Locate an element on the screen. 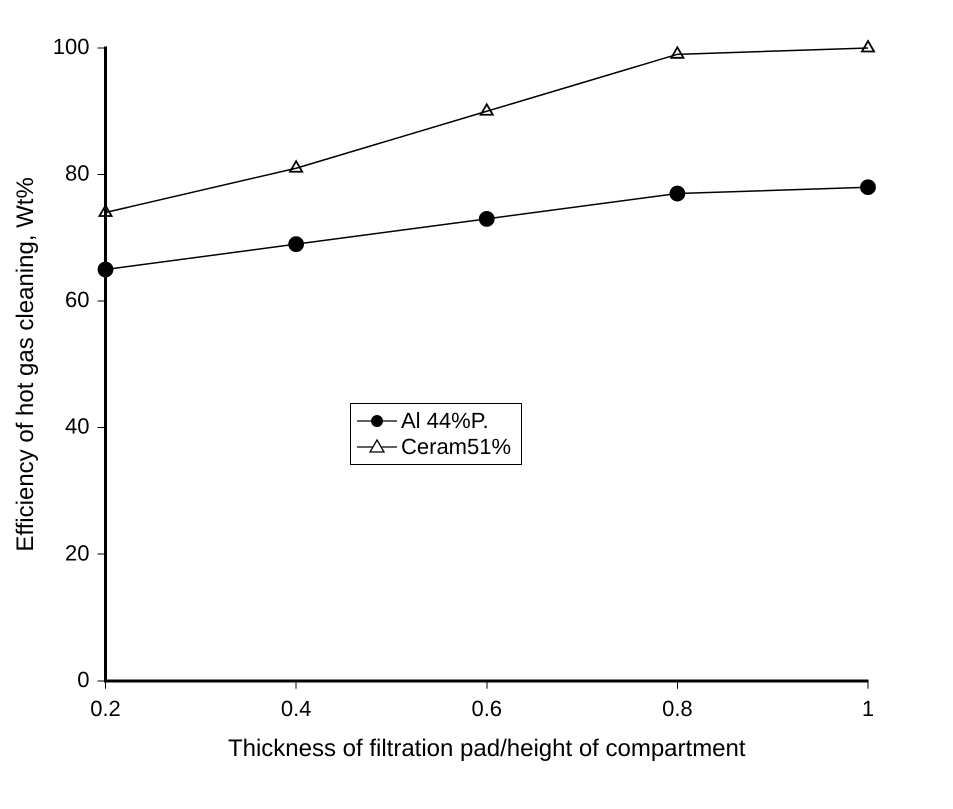 Image resolution: width=953 pixels, height=809 pixels. legend-label: Al 44%P. is located at coordinates (445, 421).